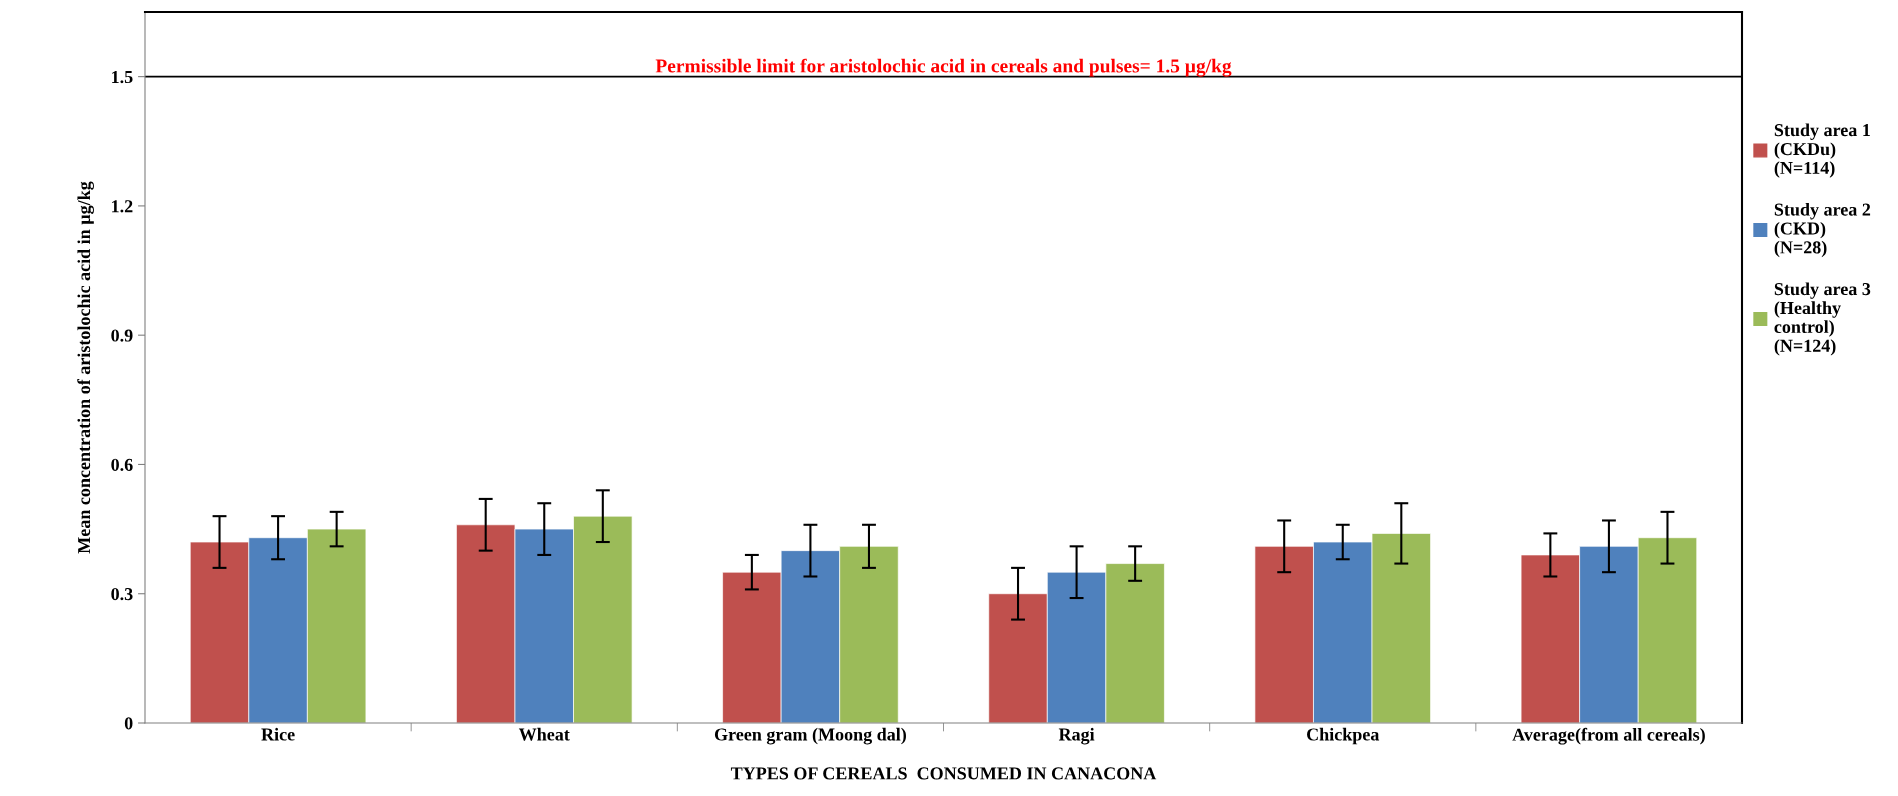  Describe the element at coordinates (1822, 150) in the screenshot. I see `legend-label: Study area 1 (CKDu) (N=114)` at that location.